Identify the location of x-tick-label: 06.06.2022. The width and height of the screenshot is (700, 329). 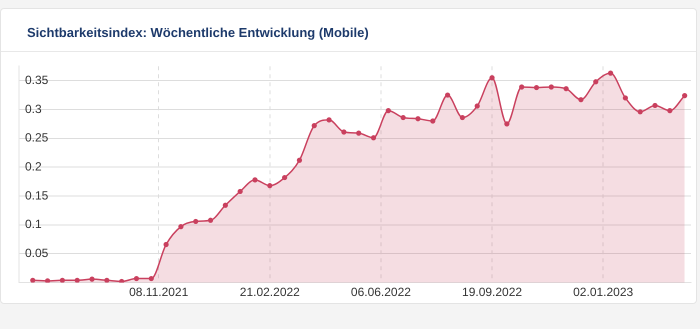
(381, 292).